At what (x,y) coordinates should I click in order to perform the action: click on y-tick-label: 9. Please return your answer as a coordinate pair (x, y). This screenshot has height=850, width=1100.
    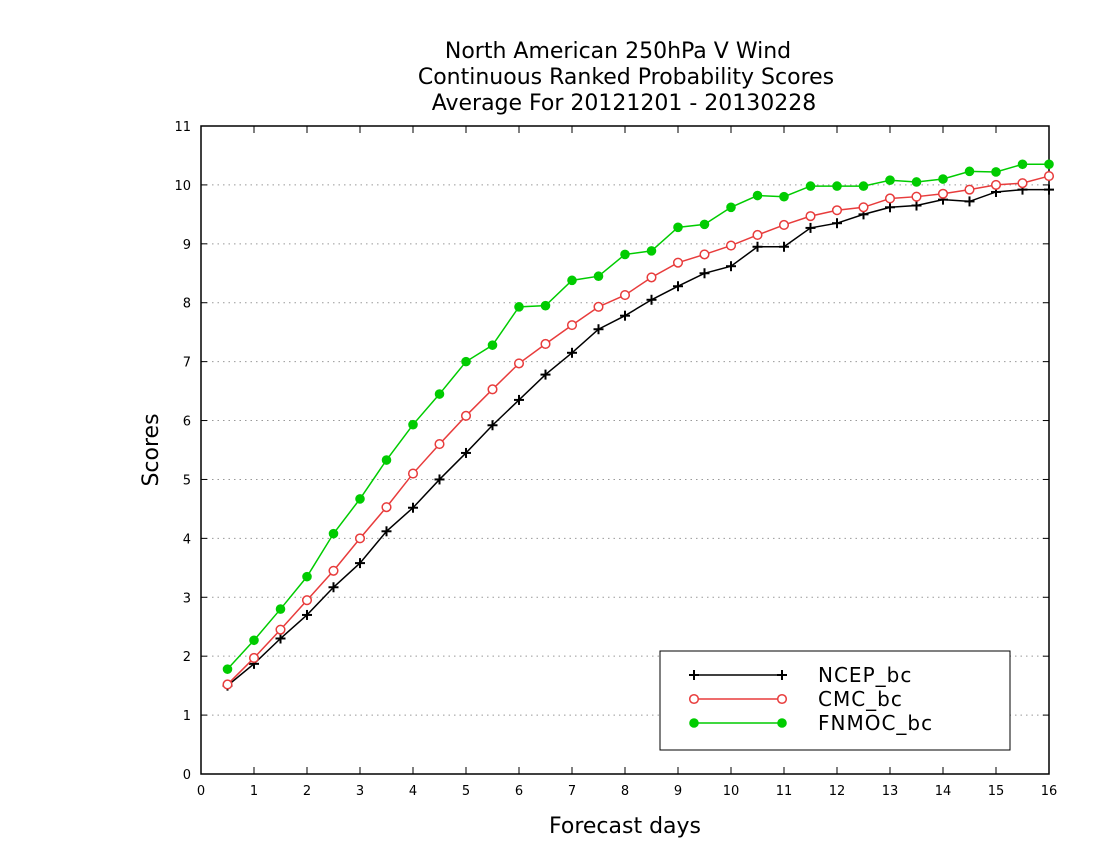
    Looking at the image, I should click on (187, 245).